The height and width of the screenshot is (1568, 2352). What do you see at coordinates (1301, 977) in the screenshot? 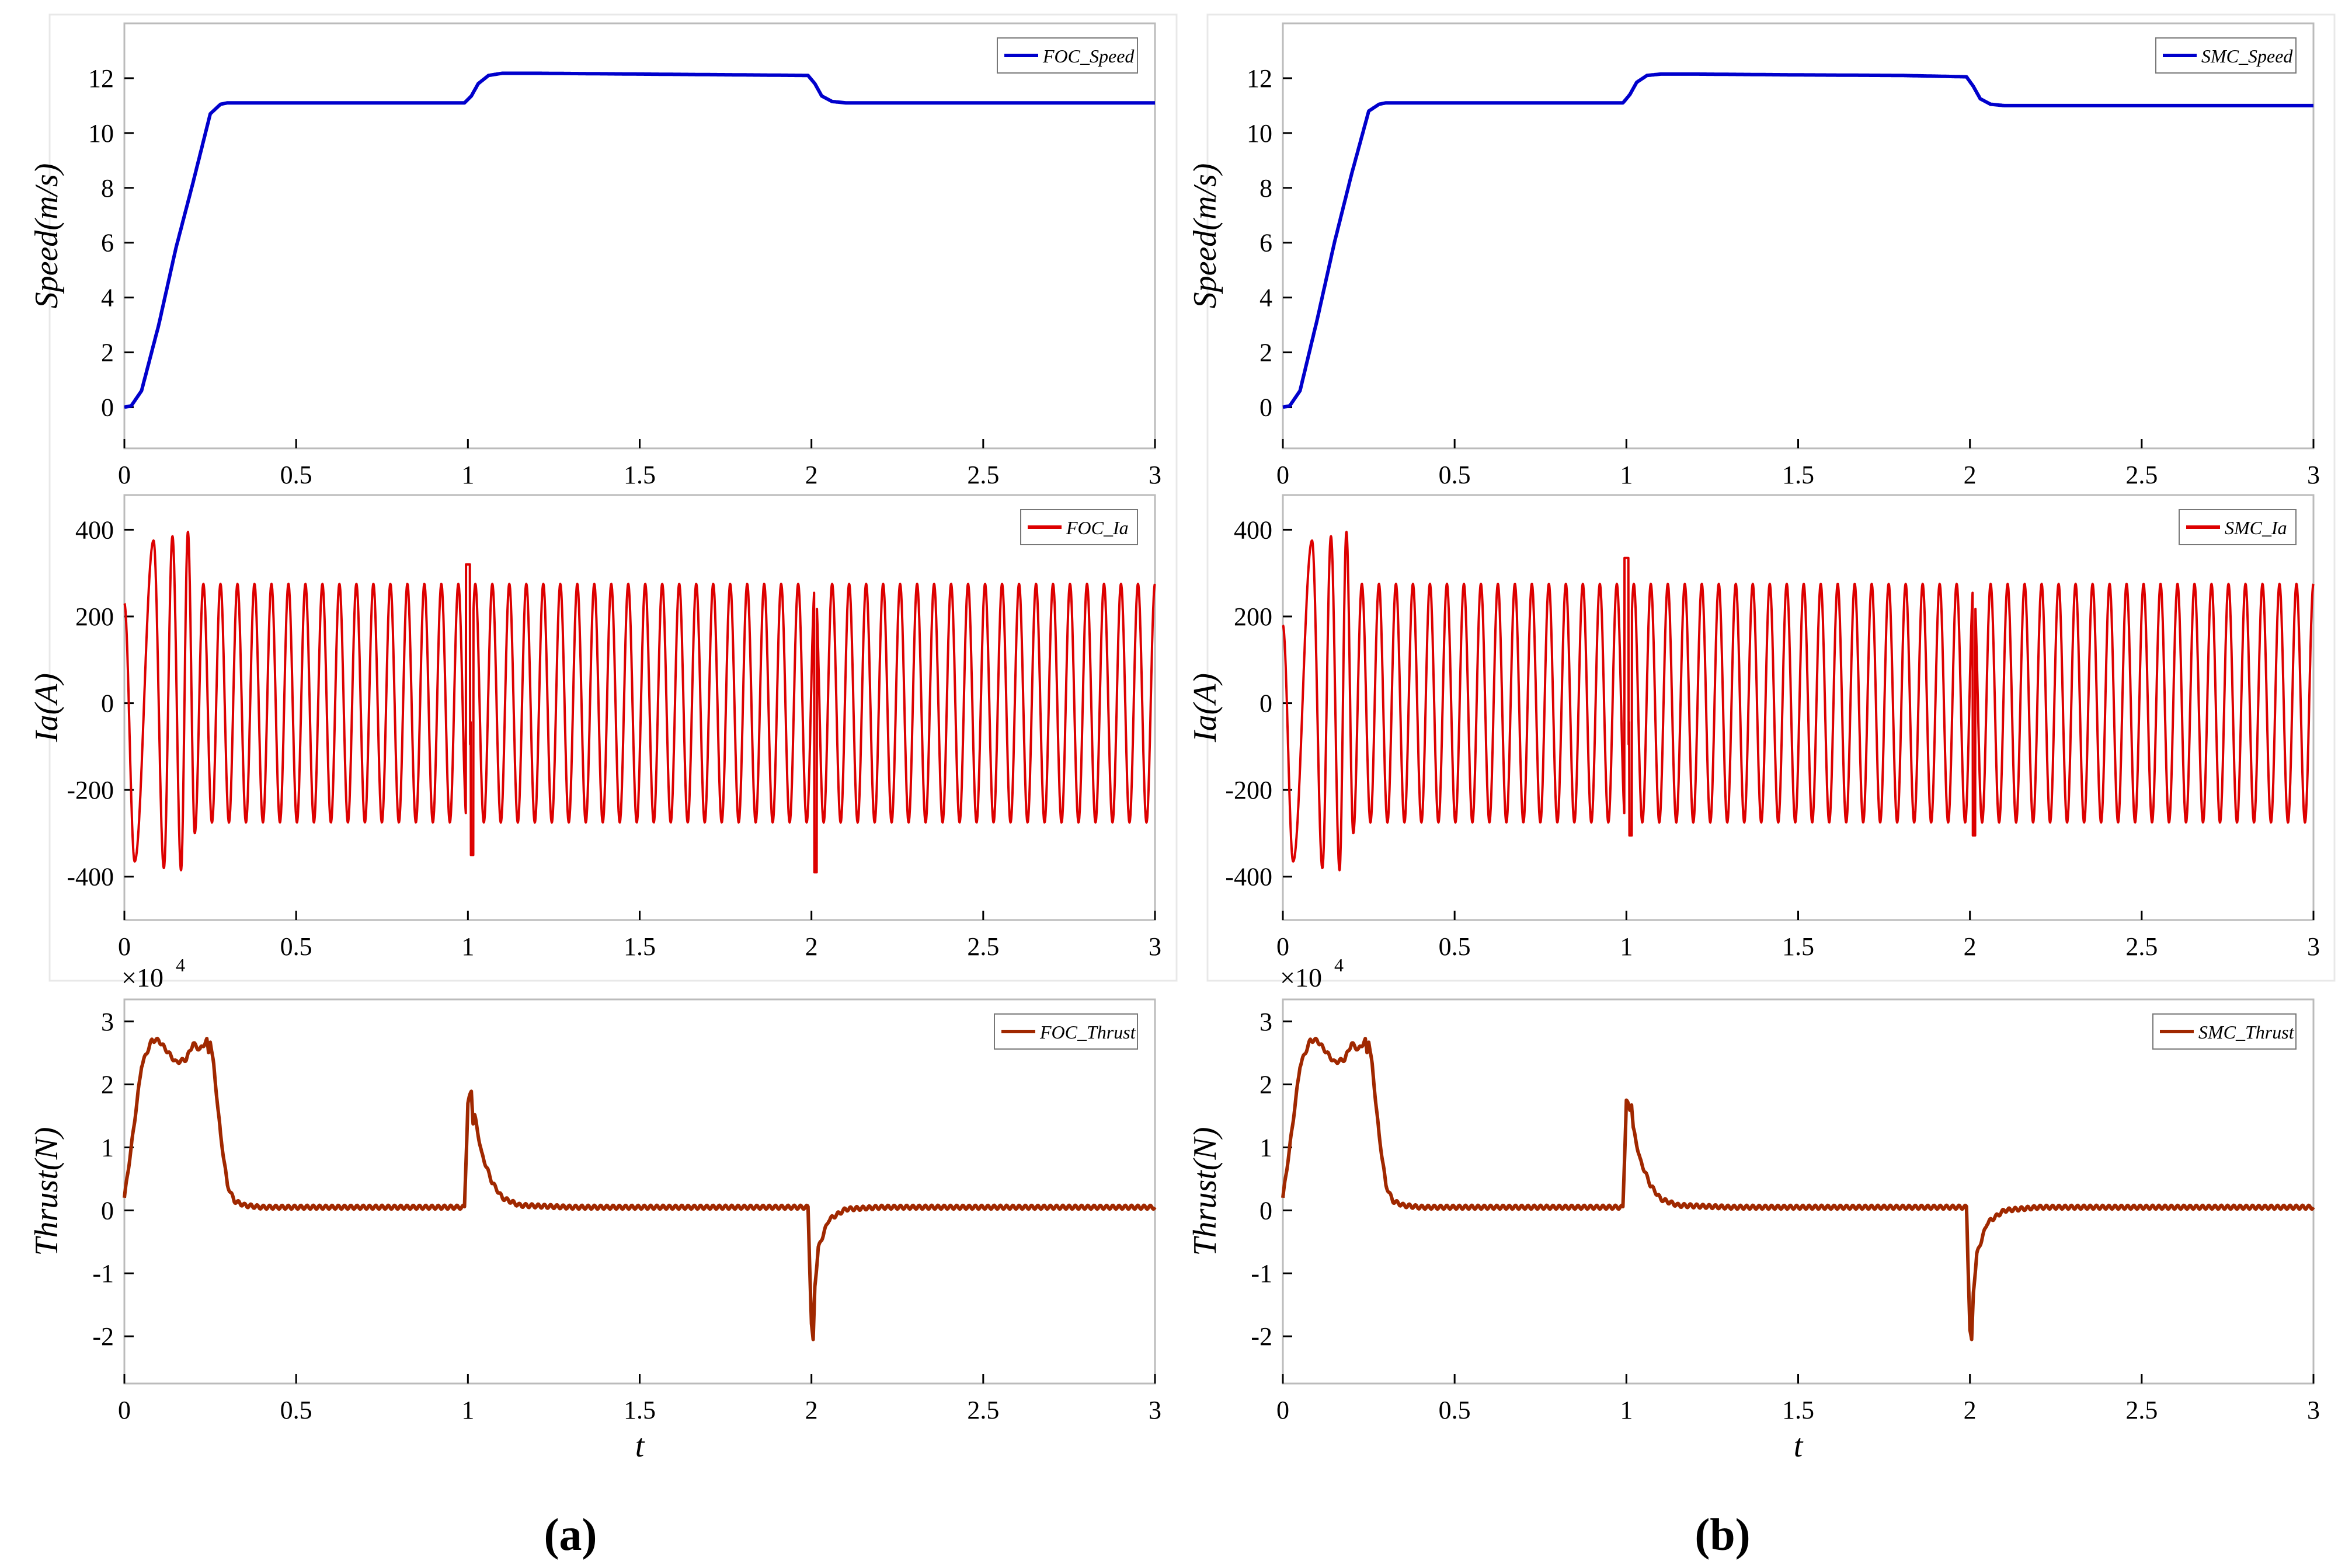
I see `exponent-label-b-thrust: ×10` at bounding box center [1301, 977].